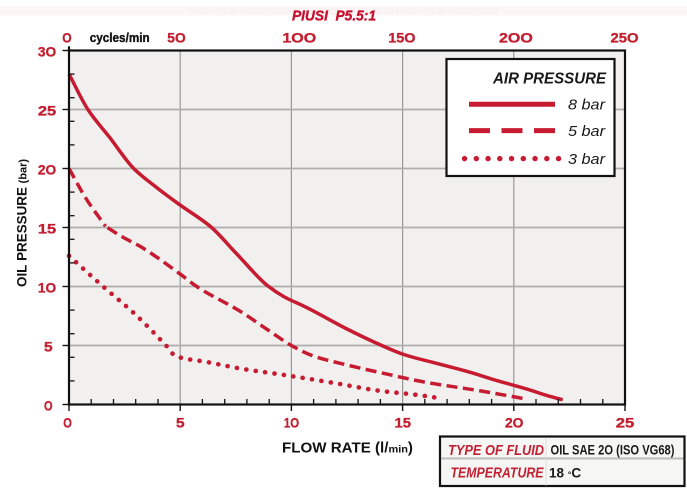 This screenshot has height=500, width=687. What do you see at coordinates (516, 38) in the screenshot?
I see `svg-text: 2OO` at bounding box center [516, 38].